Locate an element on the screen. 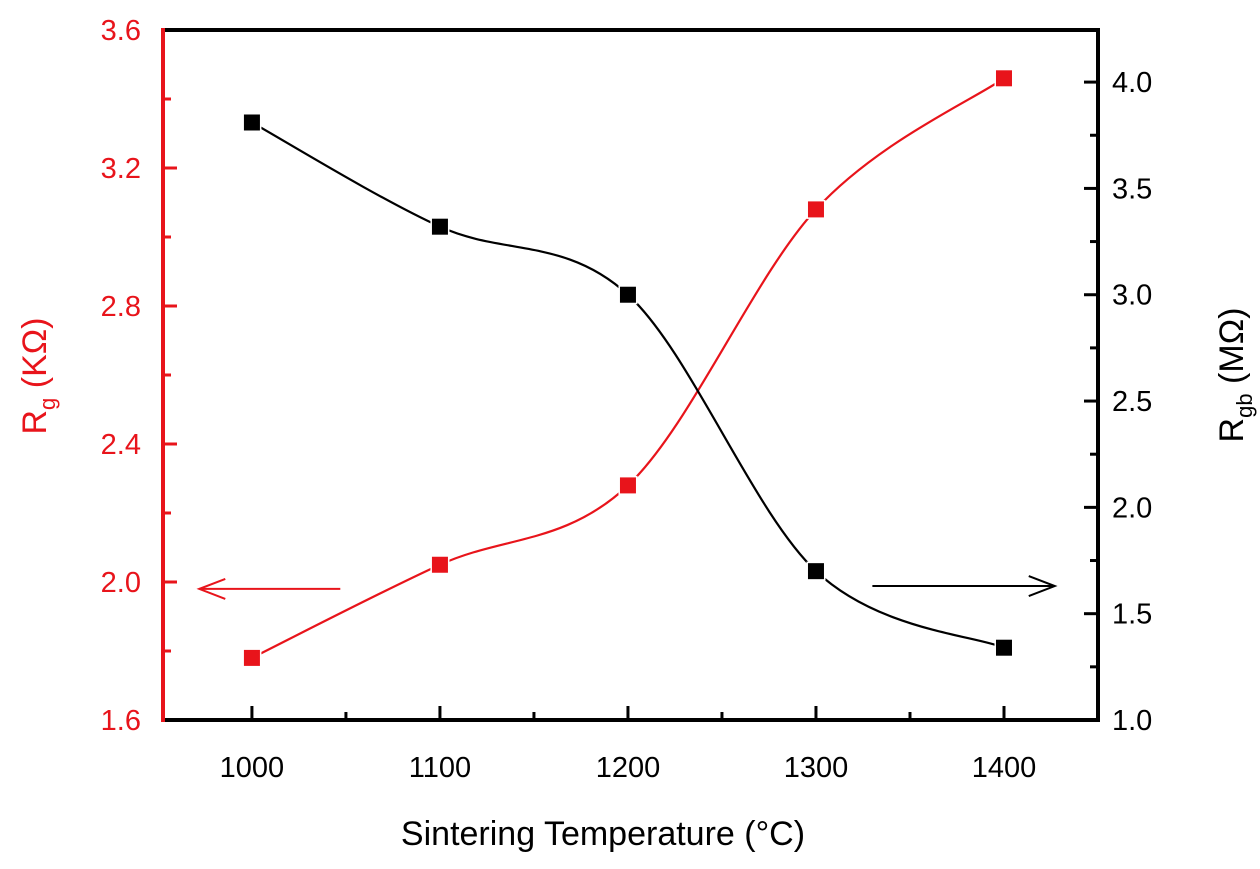  y-right-tick-label: 1.0 is located at coordinates (1132, 721).